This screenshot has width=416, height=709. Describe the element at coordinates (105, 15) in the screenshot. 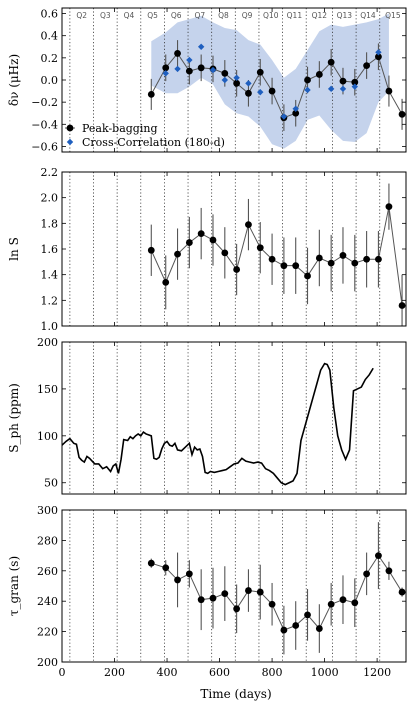

I see `quarter-label: Q3` at that location.